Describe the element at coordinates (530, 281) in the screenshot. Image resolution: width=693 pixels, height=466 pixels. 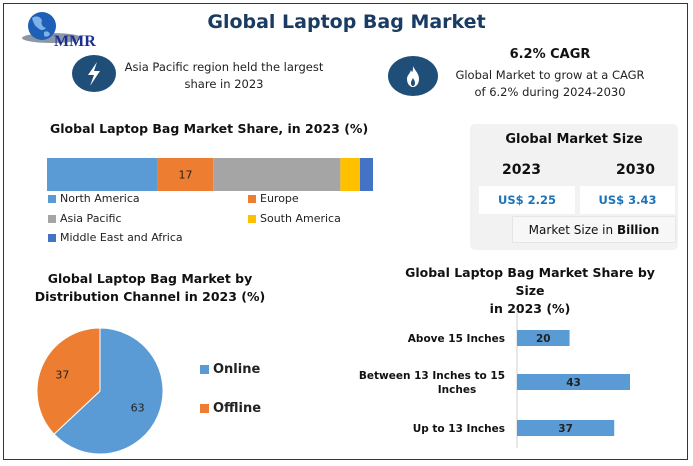
I see `size-share-title-line1: Global Laptop Bag Market Share by Size` at that location.